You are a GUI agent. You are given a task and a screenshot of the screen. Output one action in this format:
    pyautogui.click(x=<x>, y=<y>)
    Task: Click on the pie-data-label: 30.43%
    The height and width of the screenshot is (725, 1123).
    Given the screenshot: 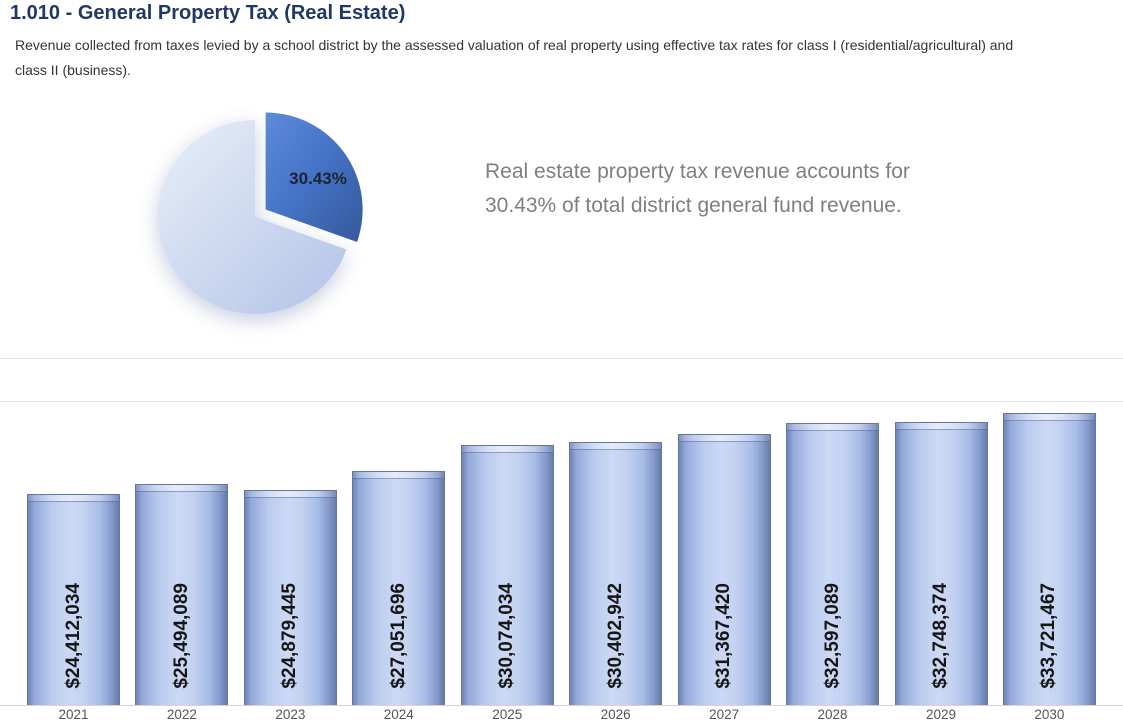 What is the action you would take?
    pyautogui.click(x=318, y=178)
    